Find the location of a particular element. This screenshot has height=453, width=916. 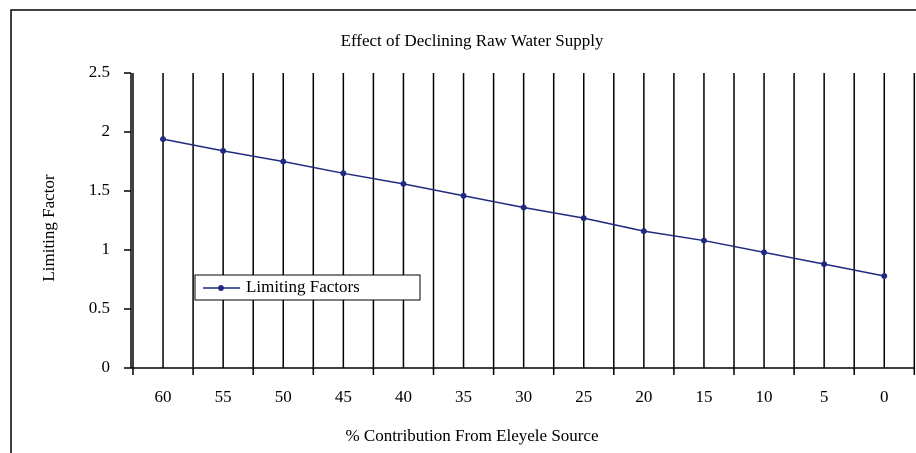

x-tick-label: 20 is located at coordinates (643, 396).